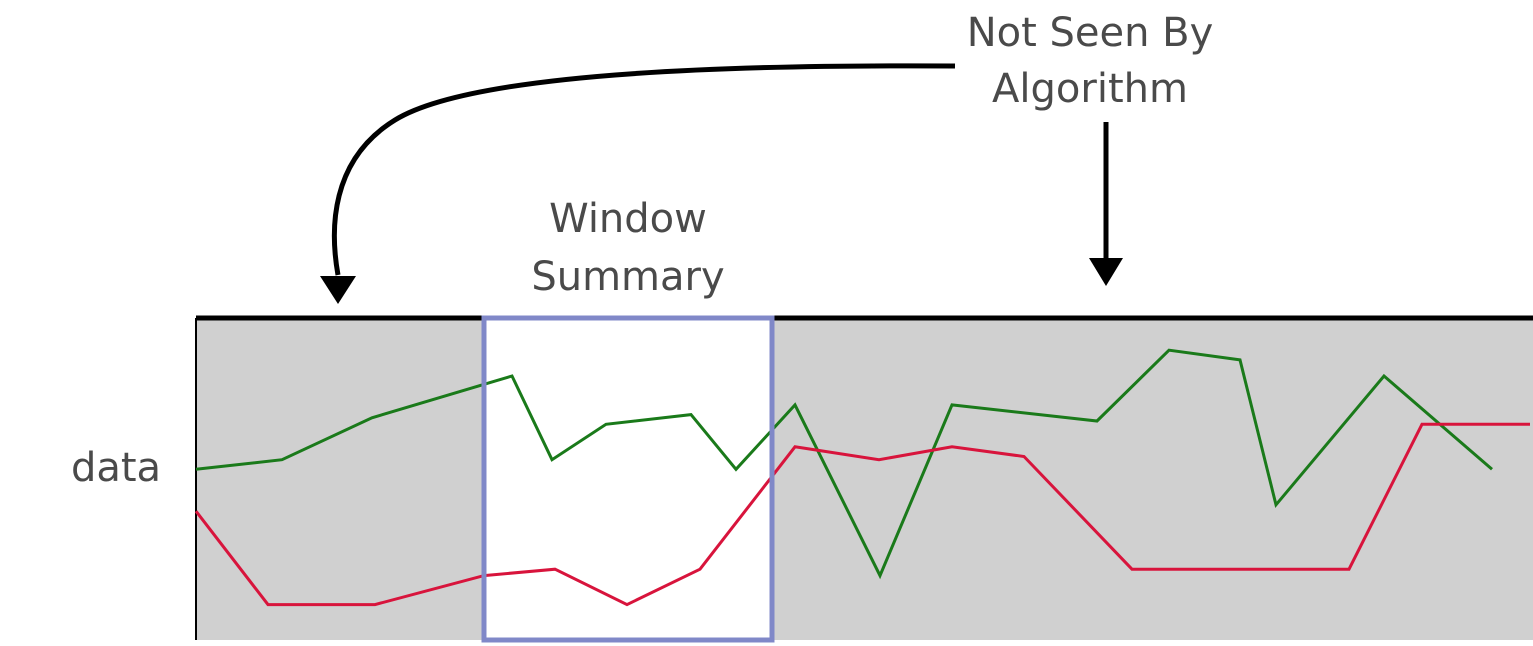 Image resolution: width=1533 pixels, height=646 pixels. Describe the element at coordinates (627, 277) in the screenshot. I see `window-label-line2: Summary` at that location.